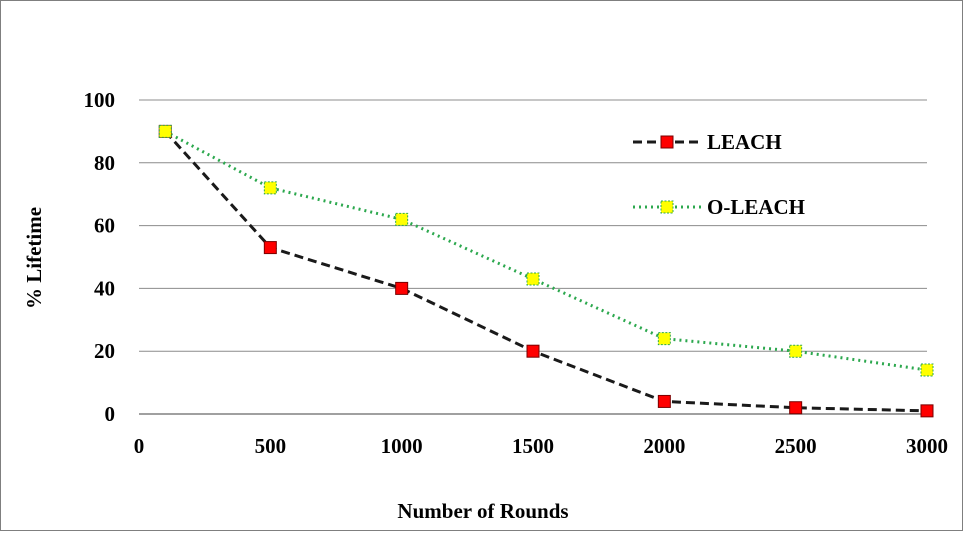  I want to click on x-tick-label: 0, so click(139, 446).